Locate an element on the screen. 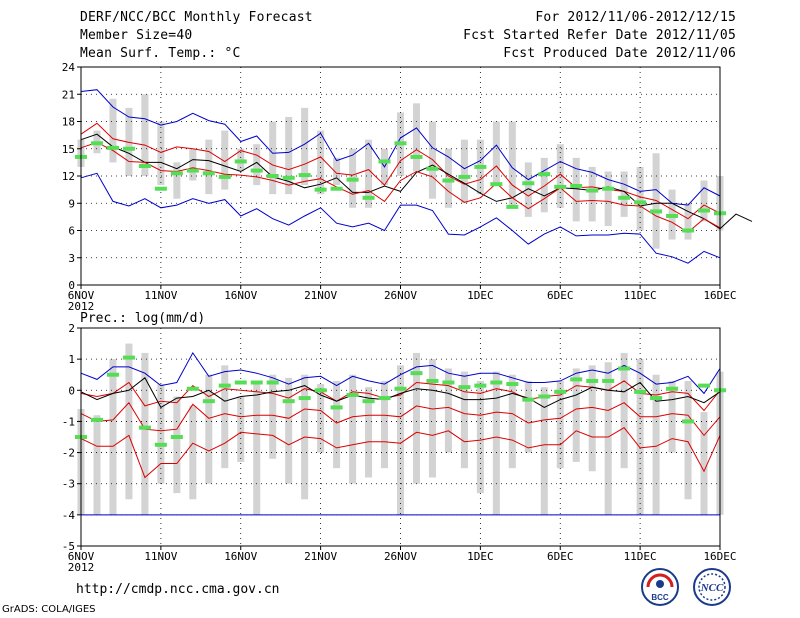 This screenshot has height=618, width=800. y-tick-label: 1 is located at coordinates (71, 359).